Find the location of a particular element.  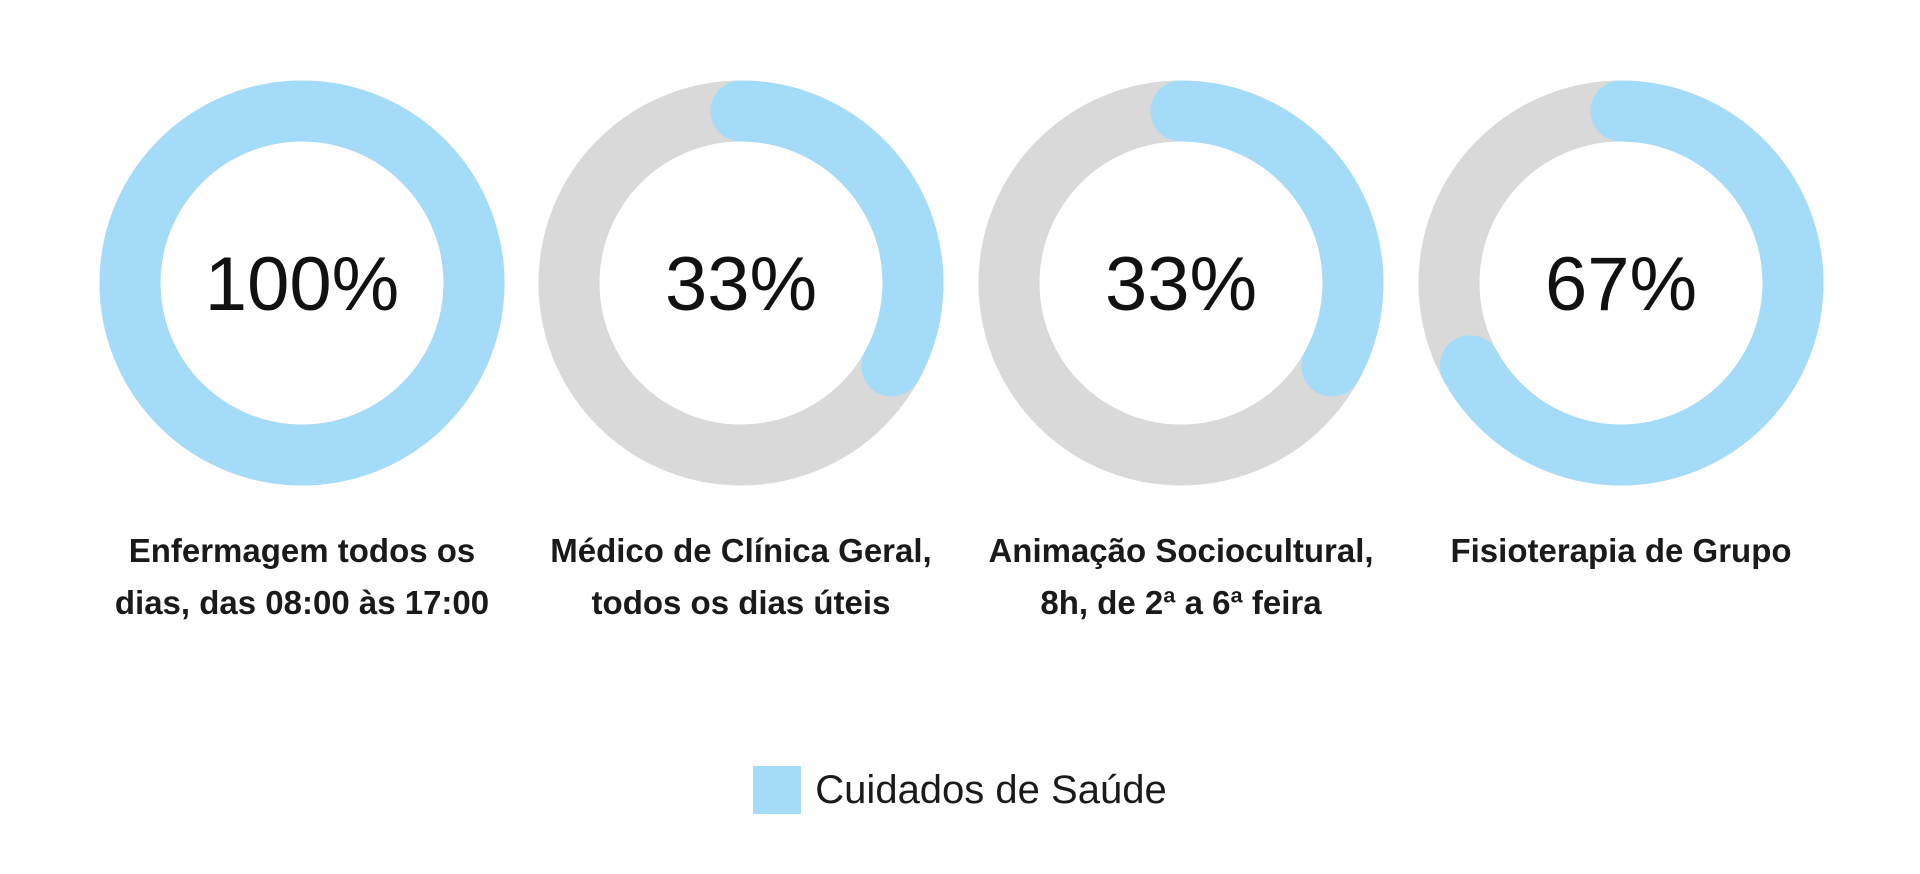

donut-3: 33% is located at coordinates (1181, 283).